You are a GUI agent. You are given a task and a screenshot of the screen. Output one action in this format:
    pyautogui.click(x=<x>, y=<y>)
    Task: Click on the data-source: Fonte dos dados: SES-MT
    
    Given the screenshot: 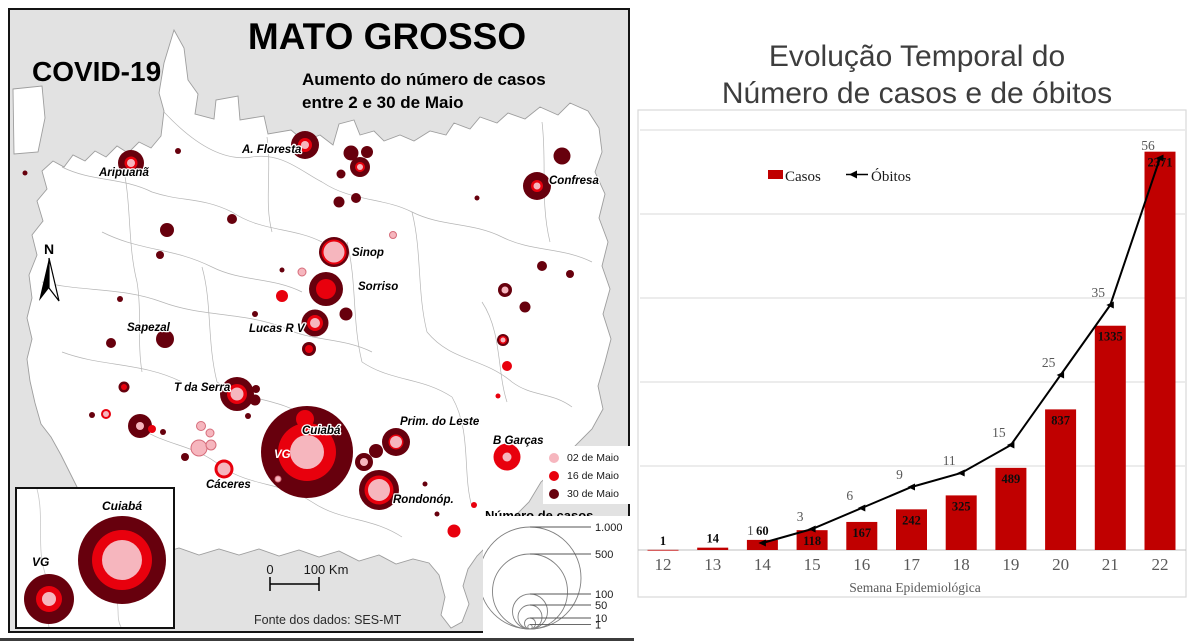 What is the action you would take?
    pyautogui.click(x=328, y=620)
    